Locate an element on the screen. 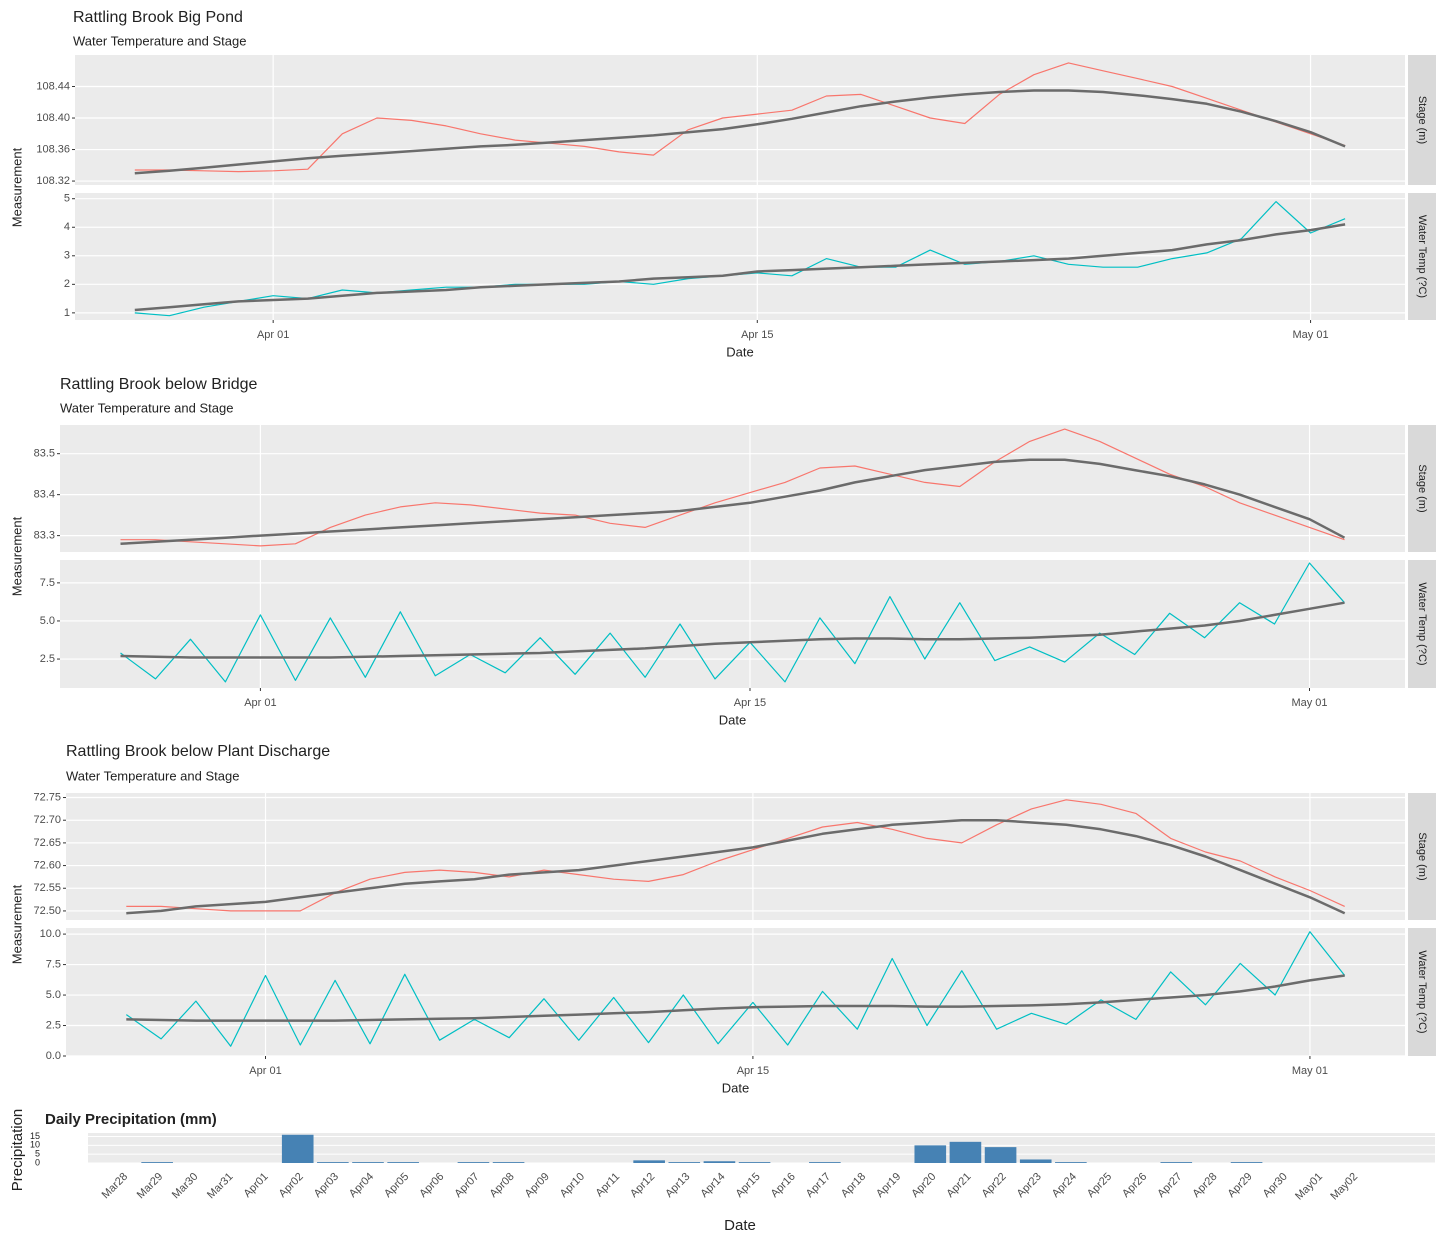  y-tick-label: 10 is located at coordinates (35, 1145).